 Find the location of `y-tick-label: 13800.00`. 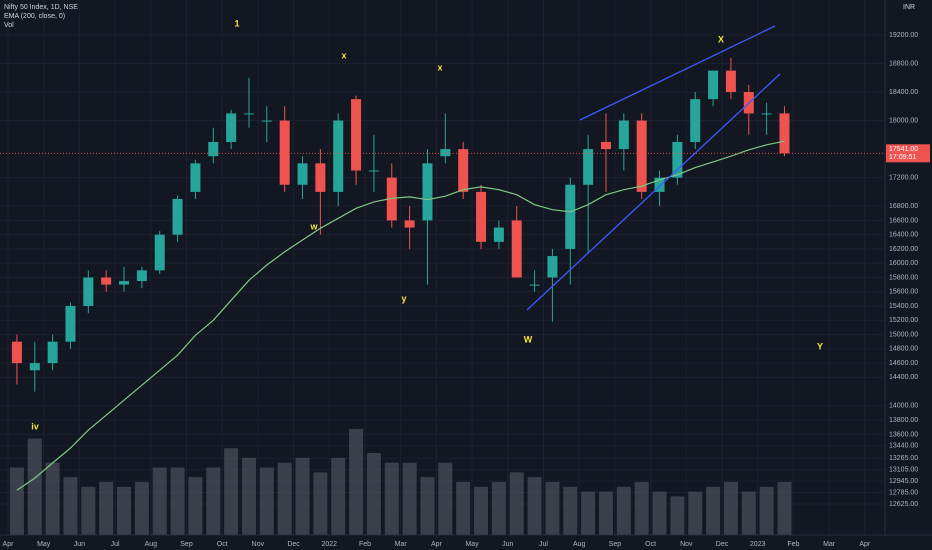

y-tick-label: 13800.00 is located at coordinates (903, 420).